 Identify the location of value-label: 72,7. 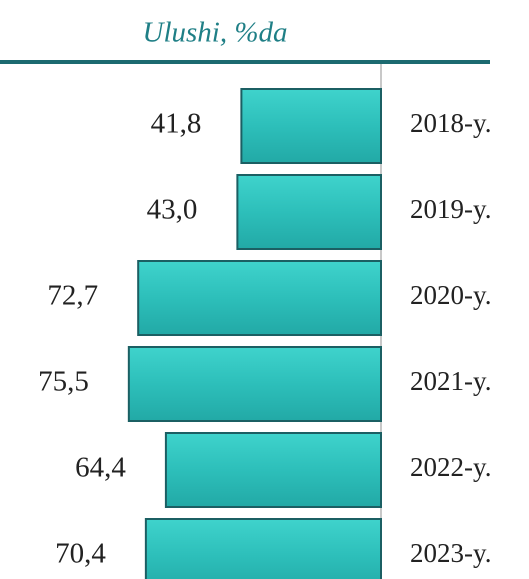
(72, 296).